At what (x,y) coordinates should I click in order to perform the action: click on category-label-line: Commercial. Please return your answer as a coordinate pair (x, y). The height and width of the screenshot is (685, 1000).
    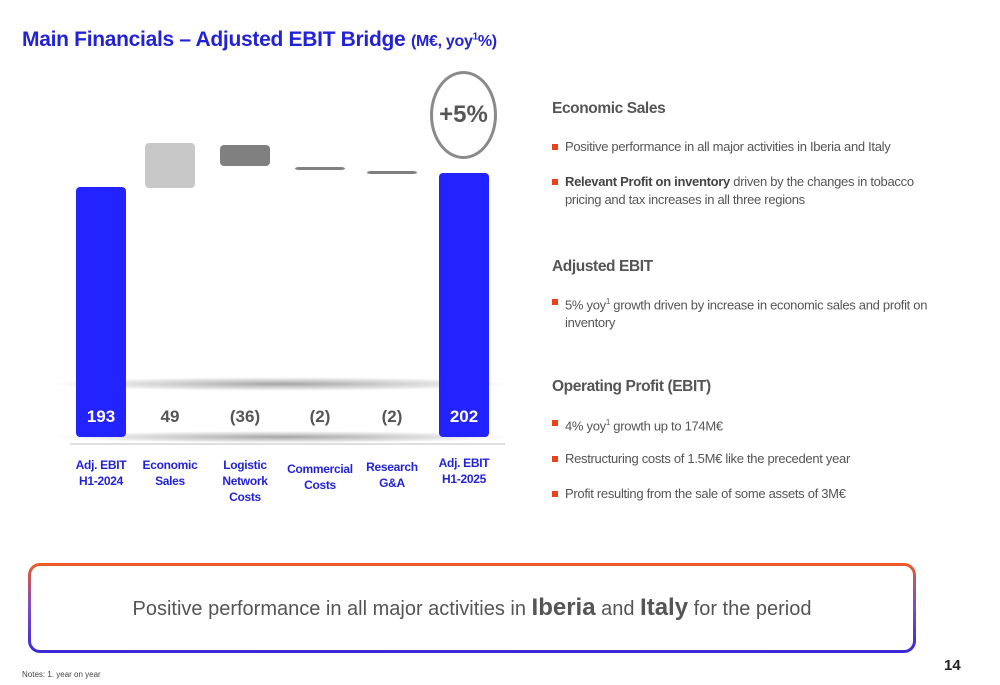
    Looking at the image, I should click on (320, 469).